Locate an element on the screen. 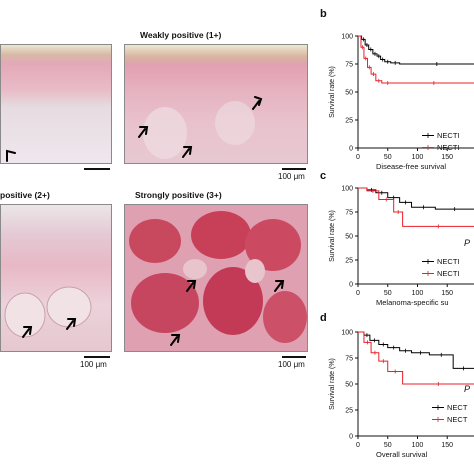 The image size is (474, 474). panel-title: Weakly positive (1+) is located at coordinates (181, 35).